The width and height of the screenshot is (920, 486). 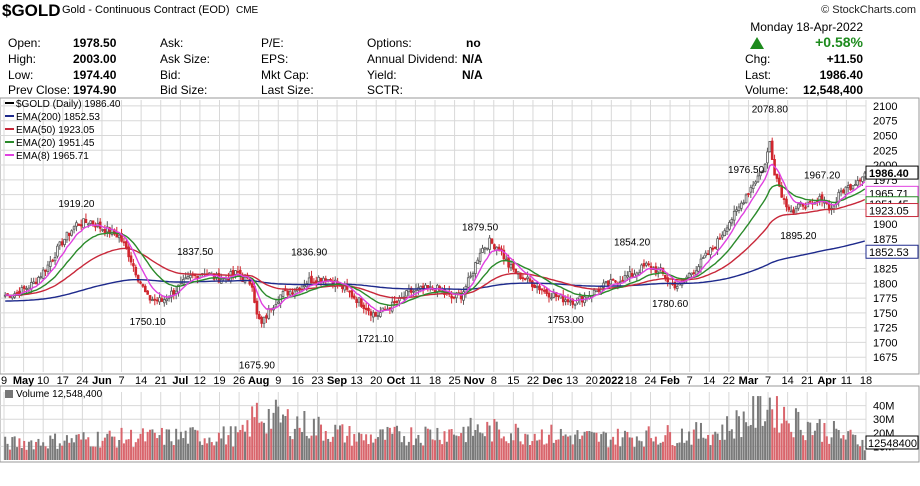 I want to click on legend-label: EMA(50) 1923.05, so click(x=55, y=130).